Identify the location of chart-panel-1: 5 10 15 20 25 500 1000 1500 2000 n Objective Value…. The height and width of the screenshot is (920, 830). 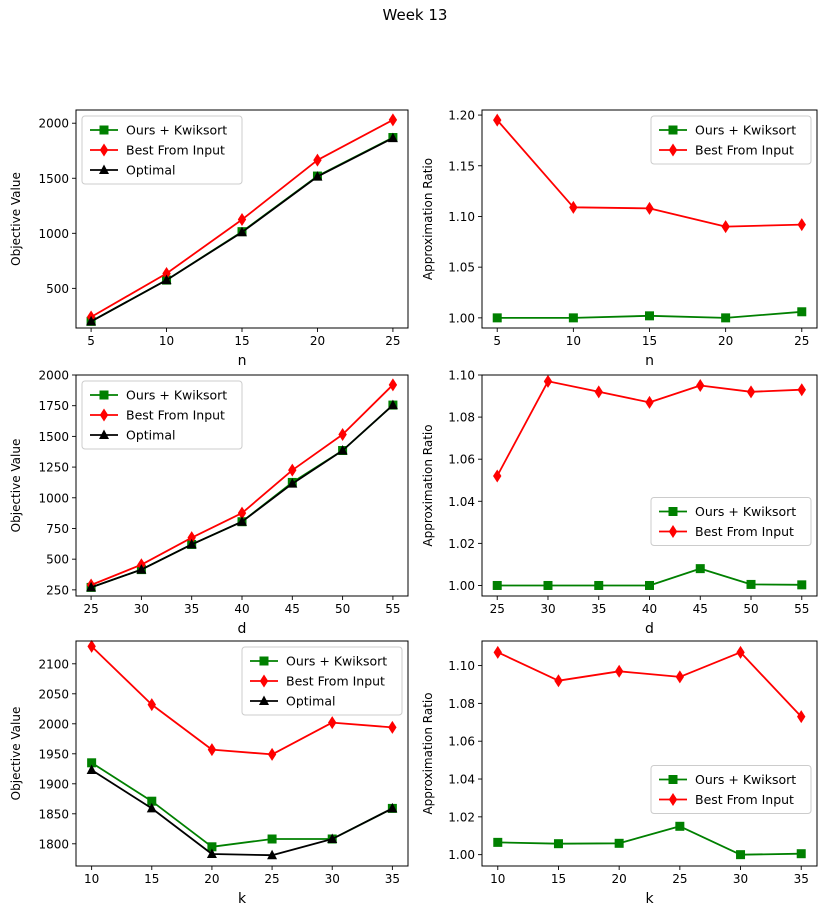
(209, 239).